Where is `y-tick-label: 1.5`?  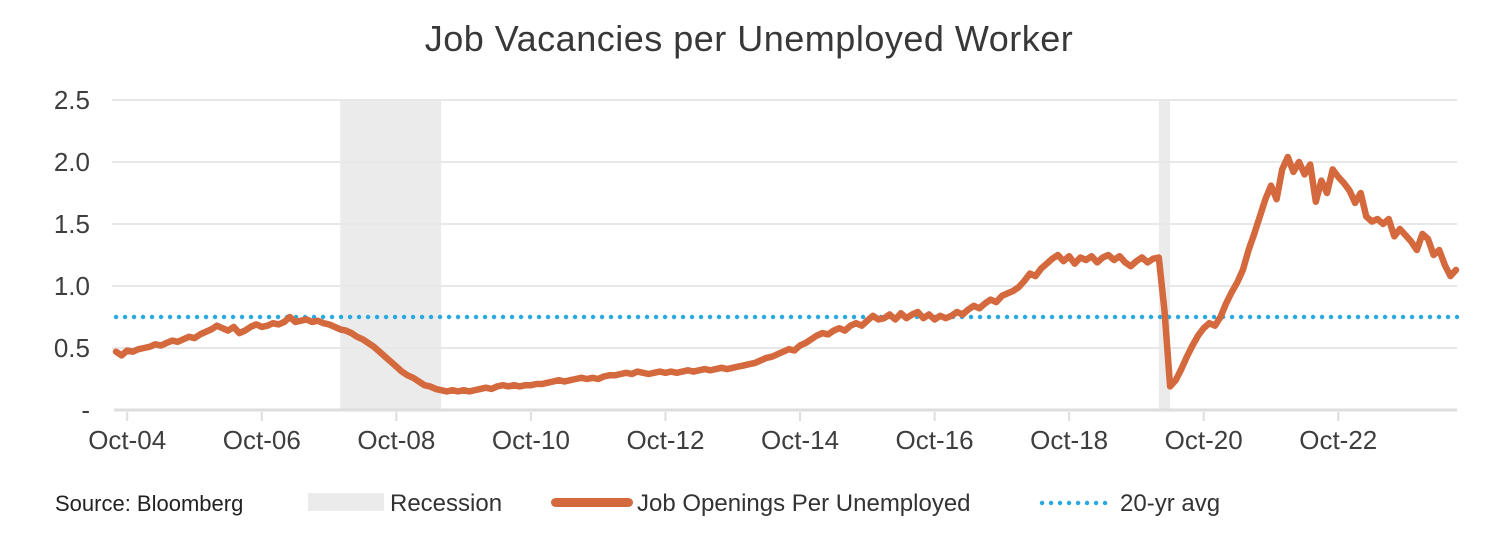 y-tick-label: 1.5 is located at coordinates (72, 224).